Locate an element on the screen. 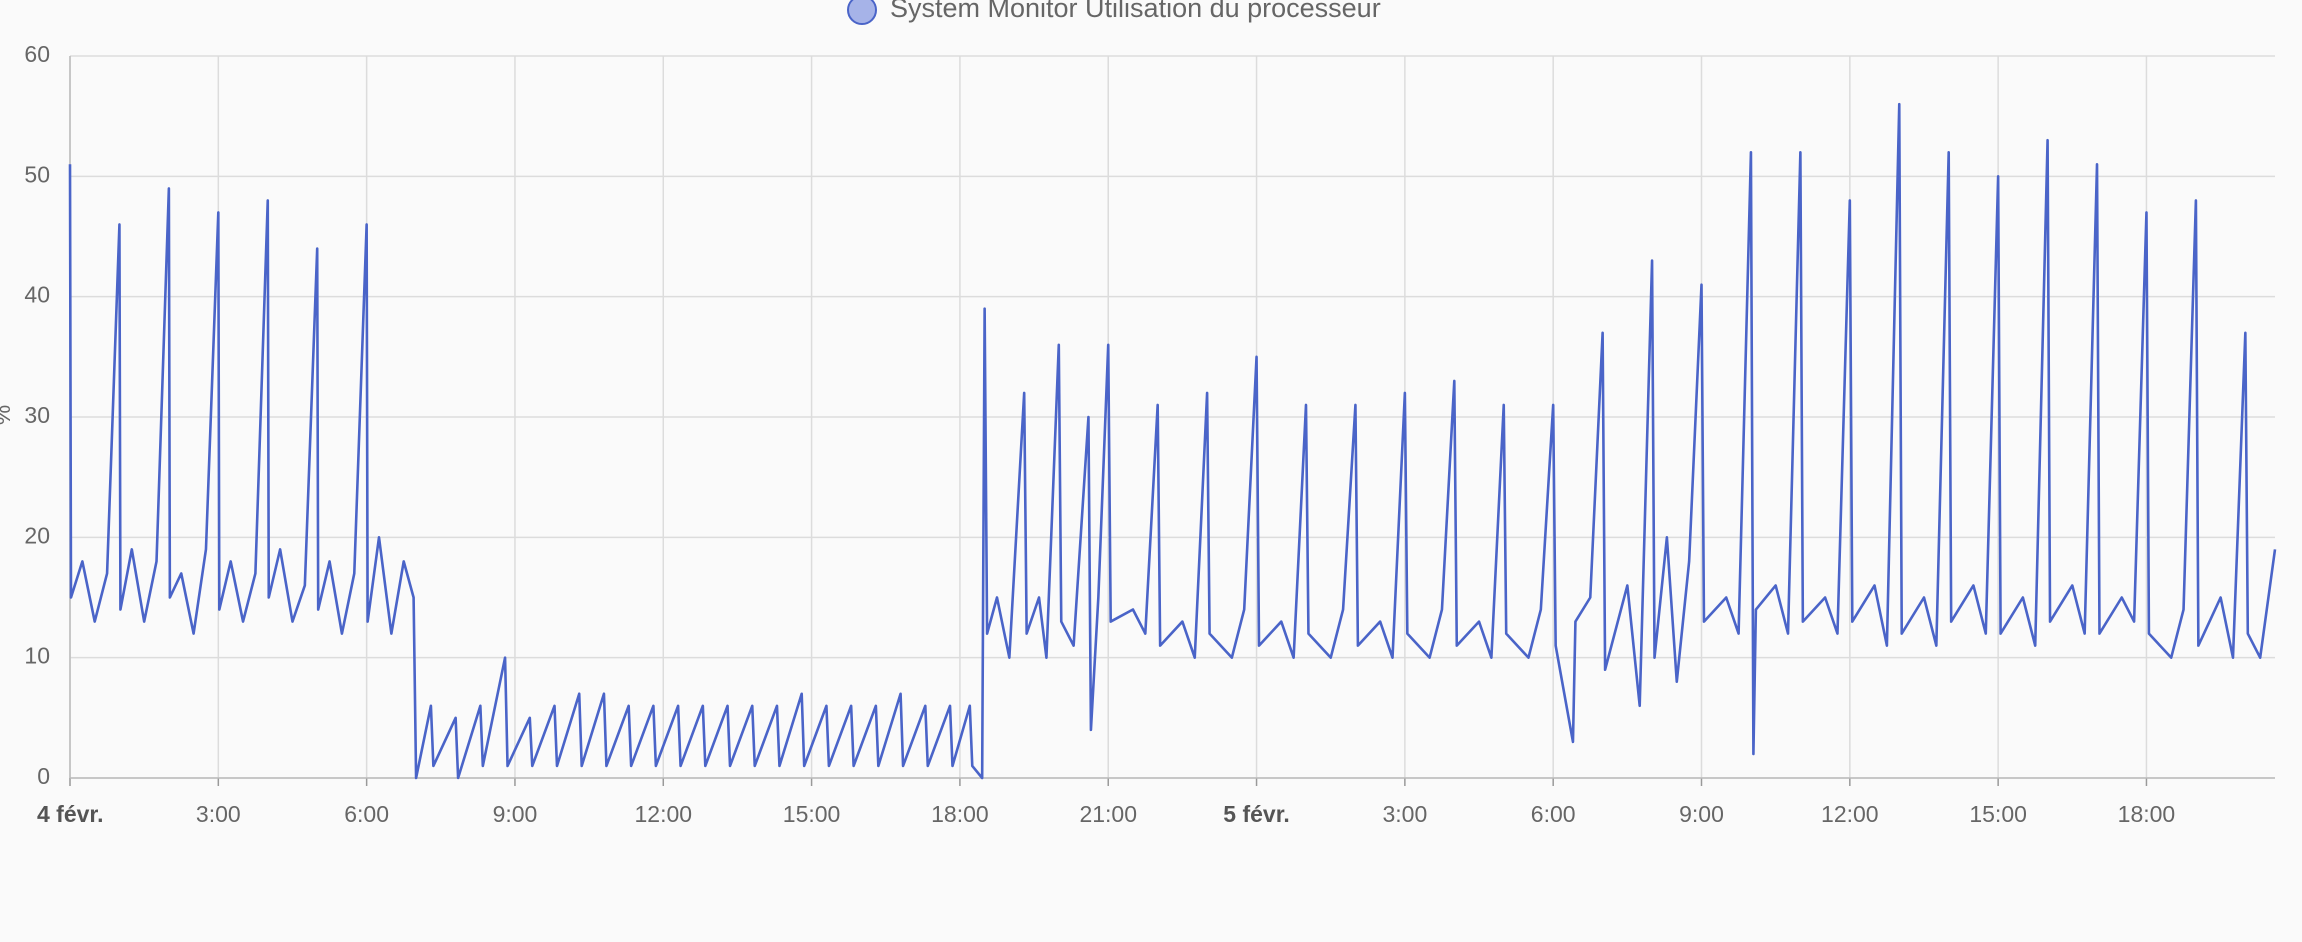 The height and width of the screenshot is (942, 2302). x-tick-label: 5 févr. is located at coordinates (1256, 814).